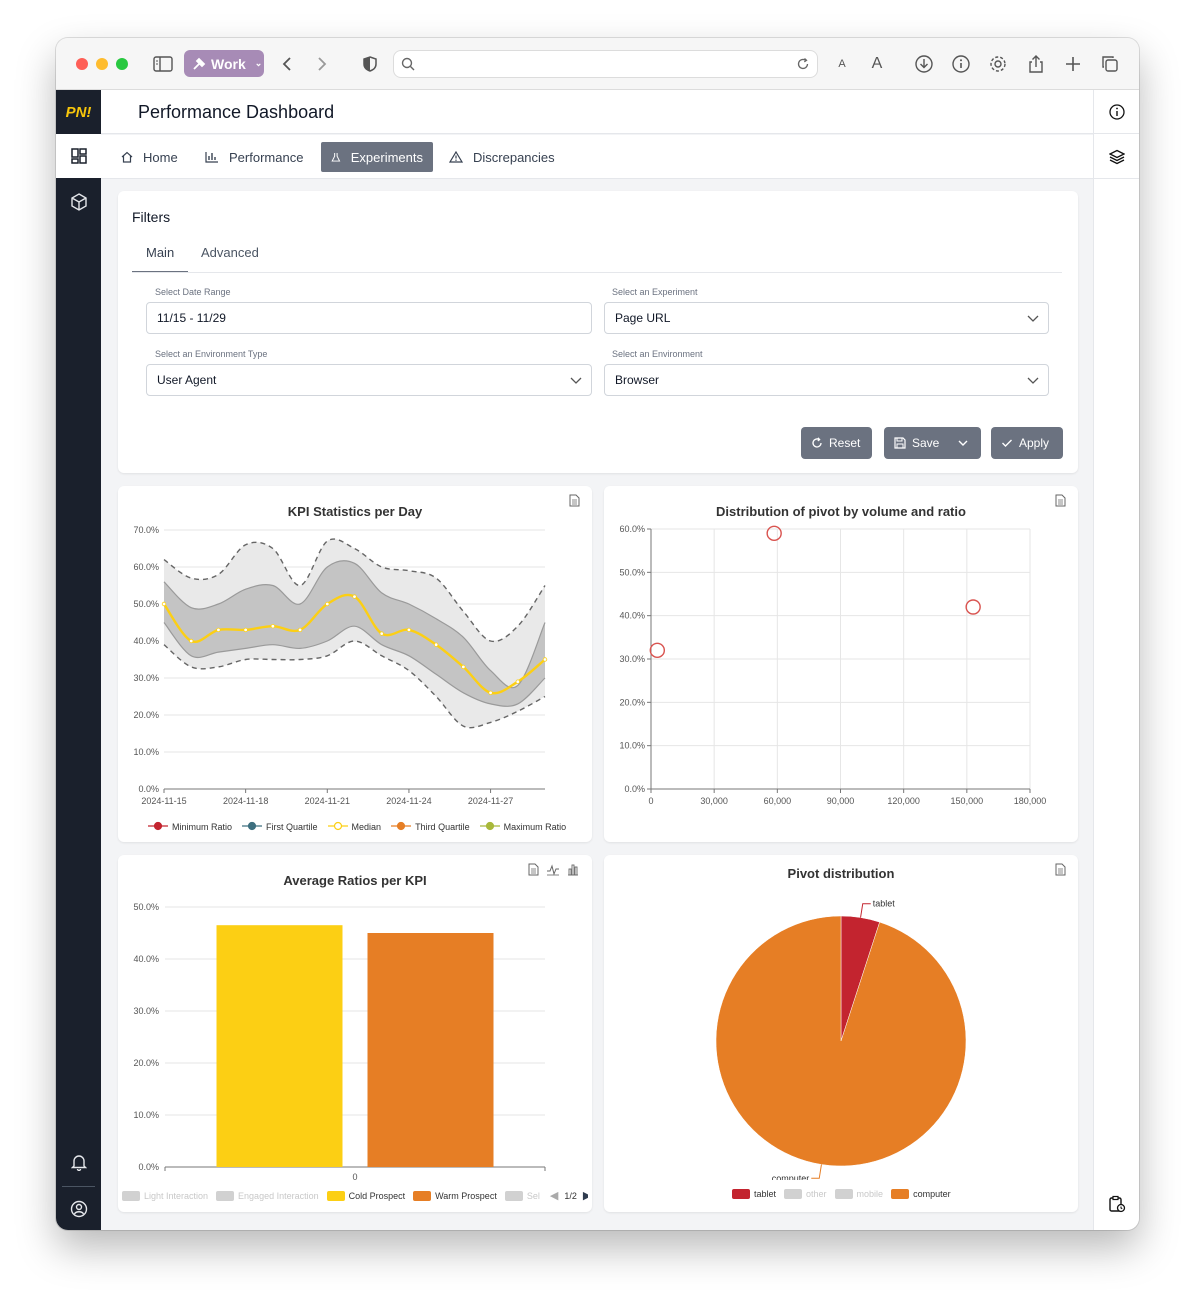 The width and height of the screenshot is (1195, 1305). What do you see at coordinates (287, 64) in the screenshot?
I see `back-icon` at bounding box center [287, 64].